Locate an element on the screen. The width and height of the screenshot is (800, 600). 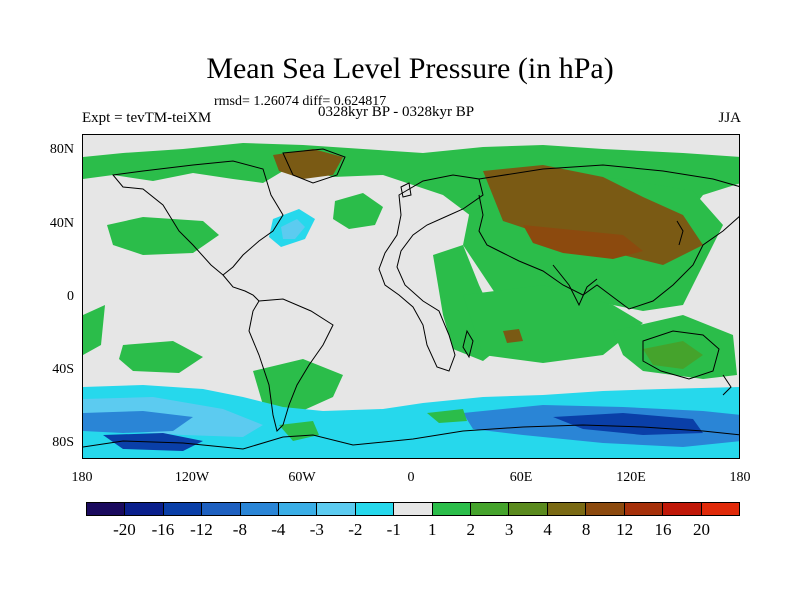
lat-label-0: 0 is located at coordinates (70, 296).